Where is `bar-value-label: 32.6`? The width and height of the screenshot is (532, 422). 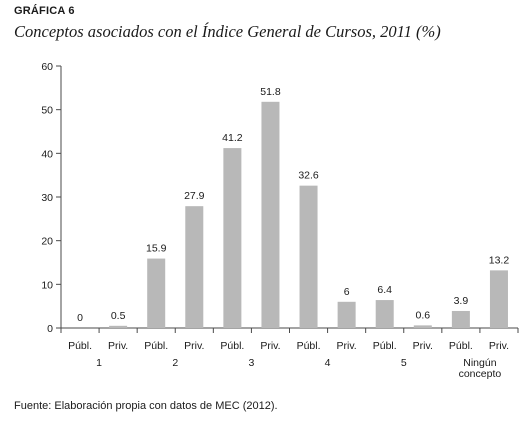 bar-value-label: 32.6 is located at coordinates (308, 176).